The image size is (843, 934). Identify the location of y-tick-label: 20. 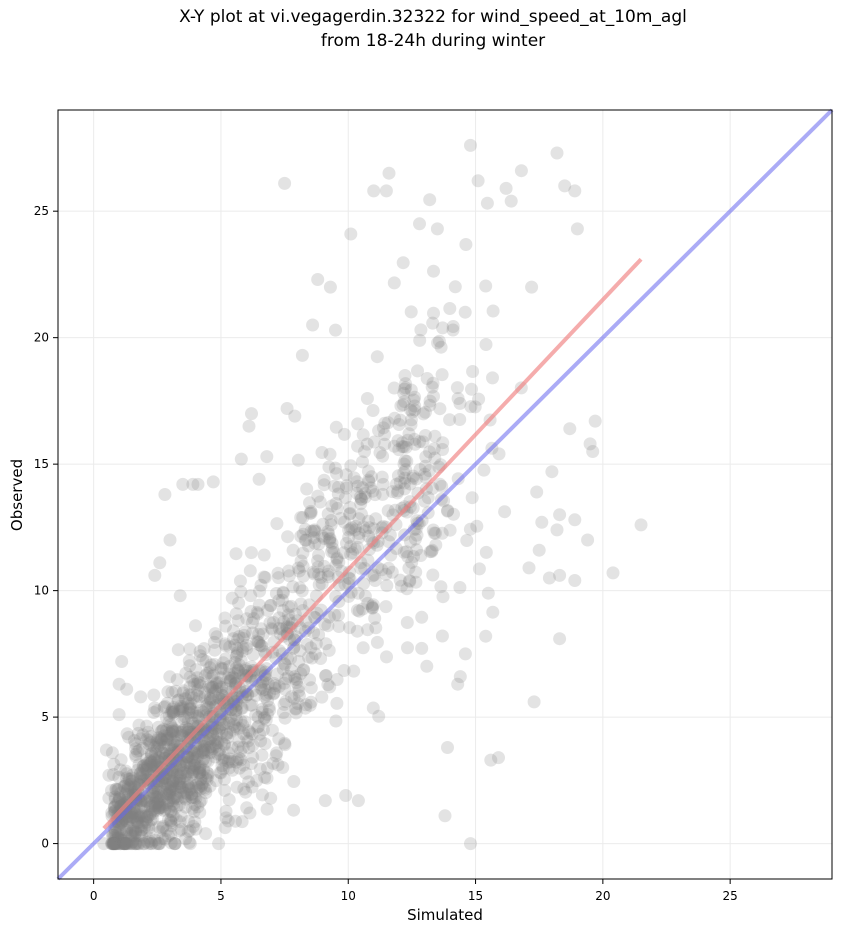
(41, 338).